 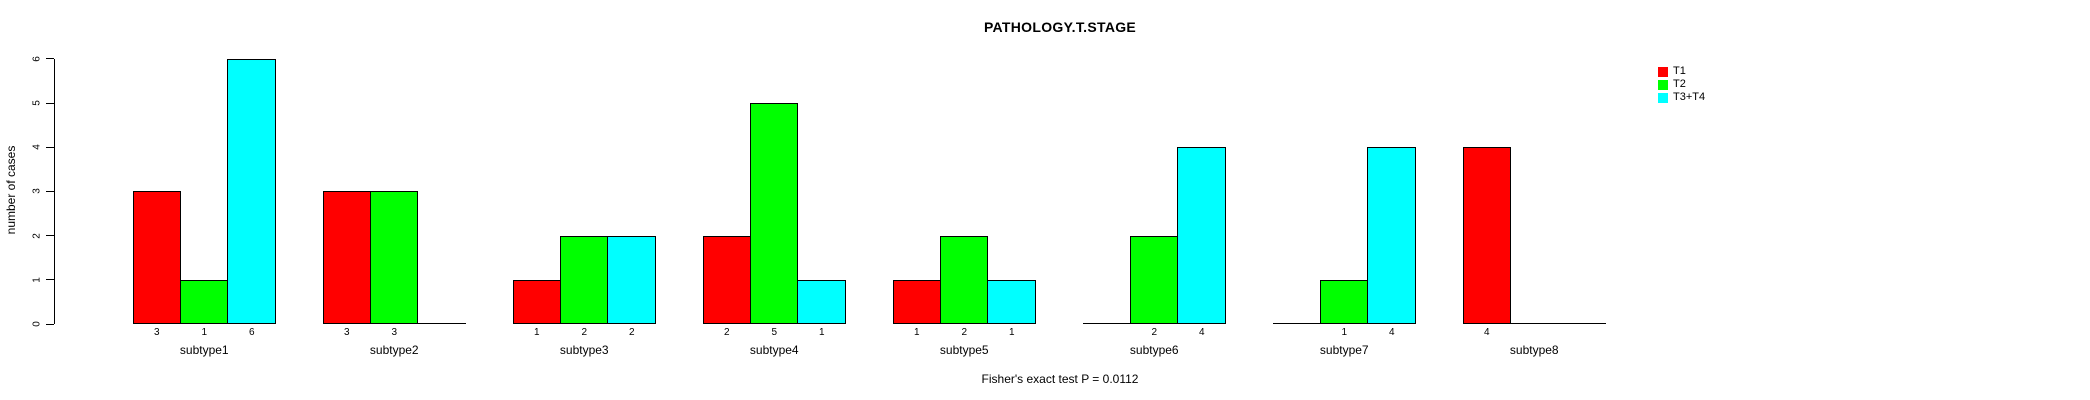 I want to click on bar-subtype6-T3+T4, so click(x=1201, y=235).